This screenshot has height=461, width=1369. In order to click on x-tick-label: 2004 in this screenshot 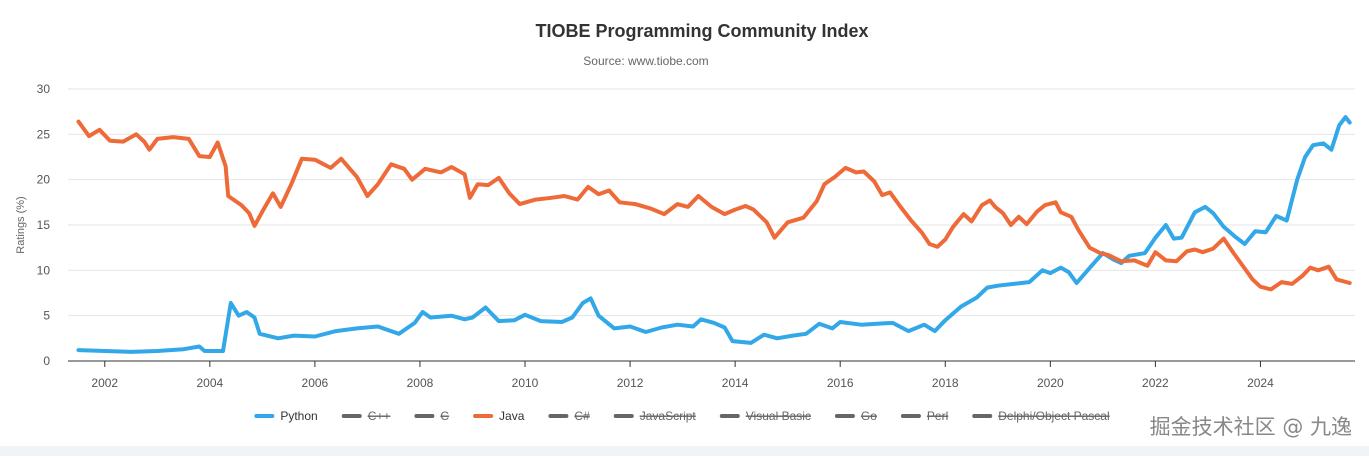, I will do `click(209, 383)`.